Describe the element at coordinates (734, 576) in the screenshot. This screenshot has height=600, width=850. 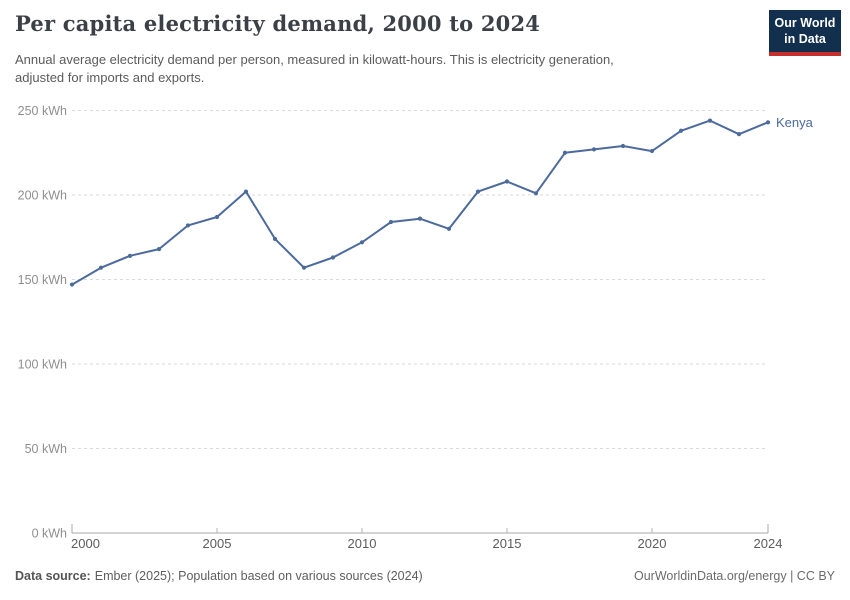
I see `credit-link: OurWorldinData.org/energy | CC BY` at that location.